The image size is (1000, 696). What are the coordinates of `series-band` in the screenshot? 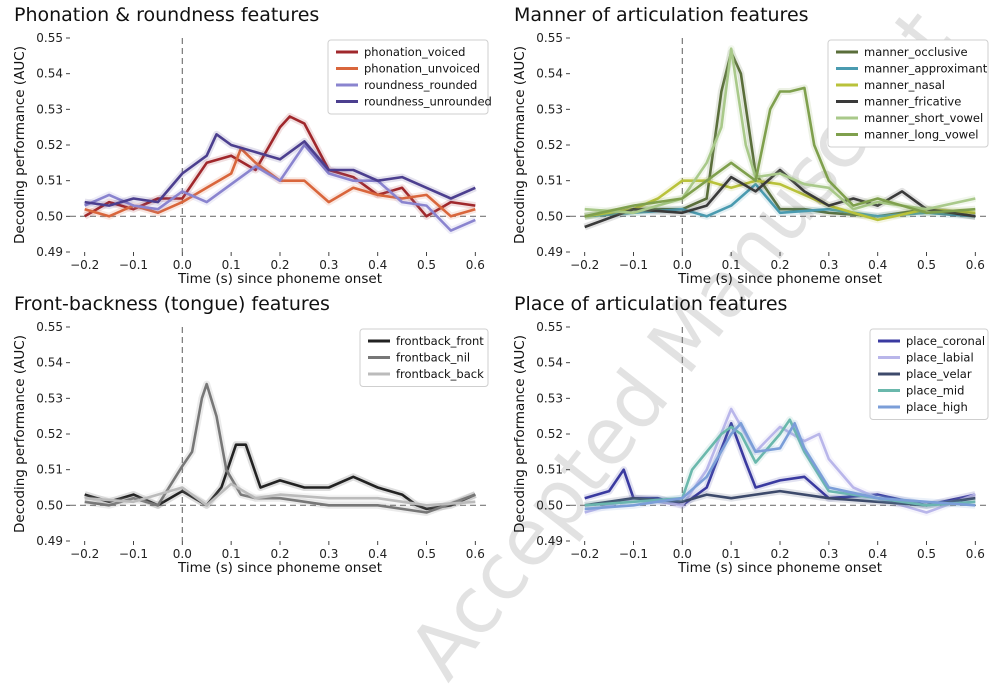 It's located at (779, 198).